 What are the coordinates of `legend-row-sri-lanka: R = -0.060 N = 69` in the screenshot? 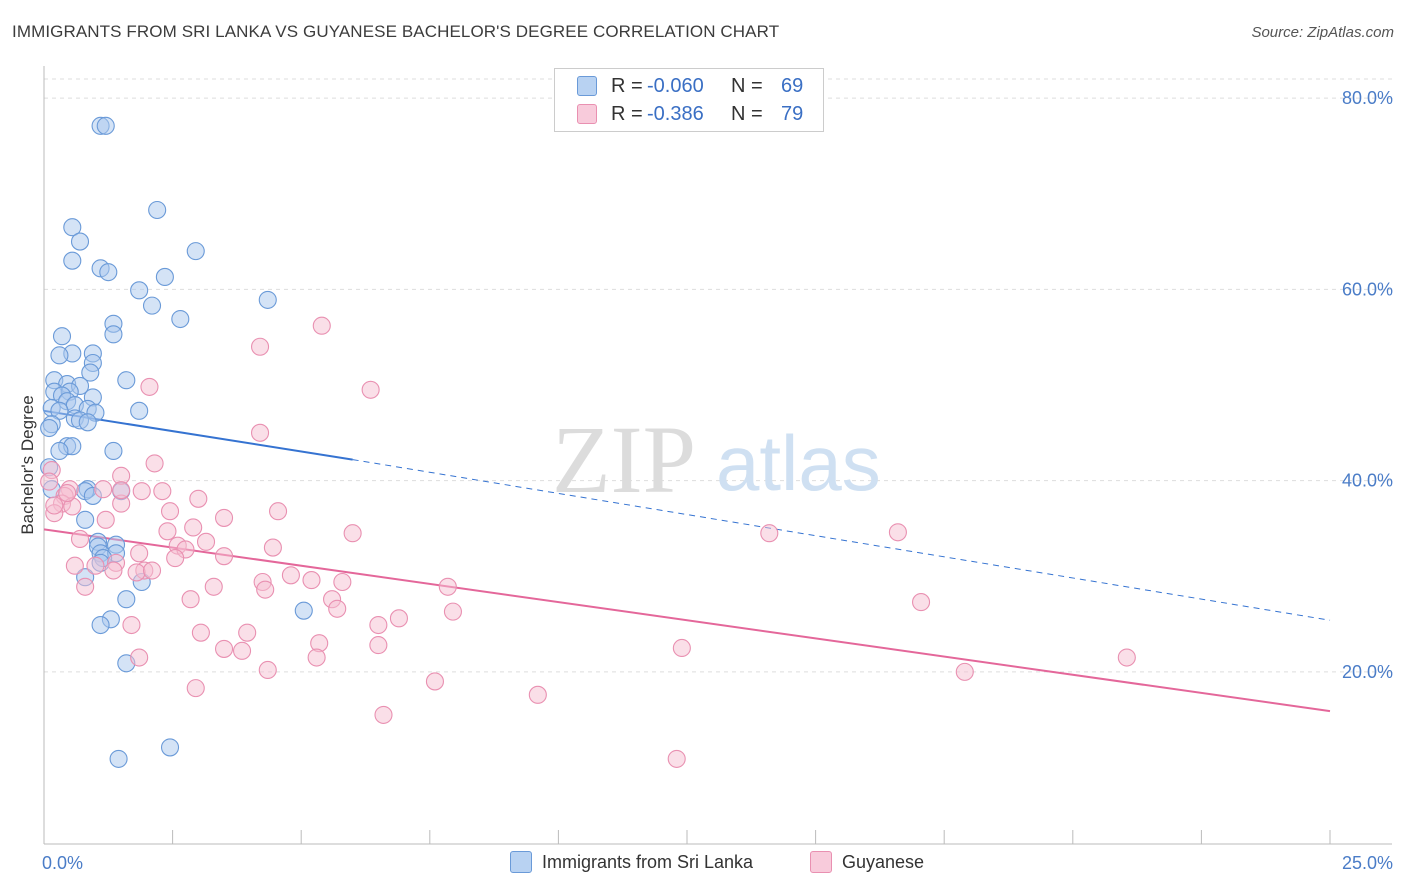 It's located at (690, 86).